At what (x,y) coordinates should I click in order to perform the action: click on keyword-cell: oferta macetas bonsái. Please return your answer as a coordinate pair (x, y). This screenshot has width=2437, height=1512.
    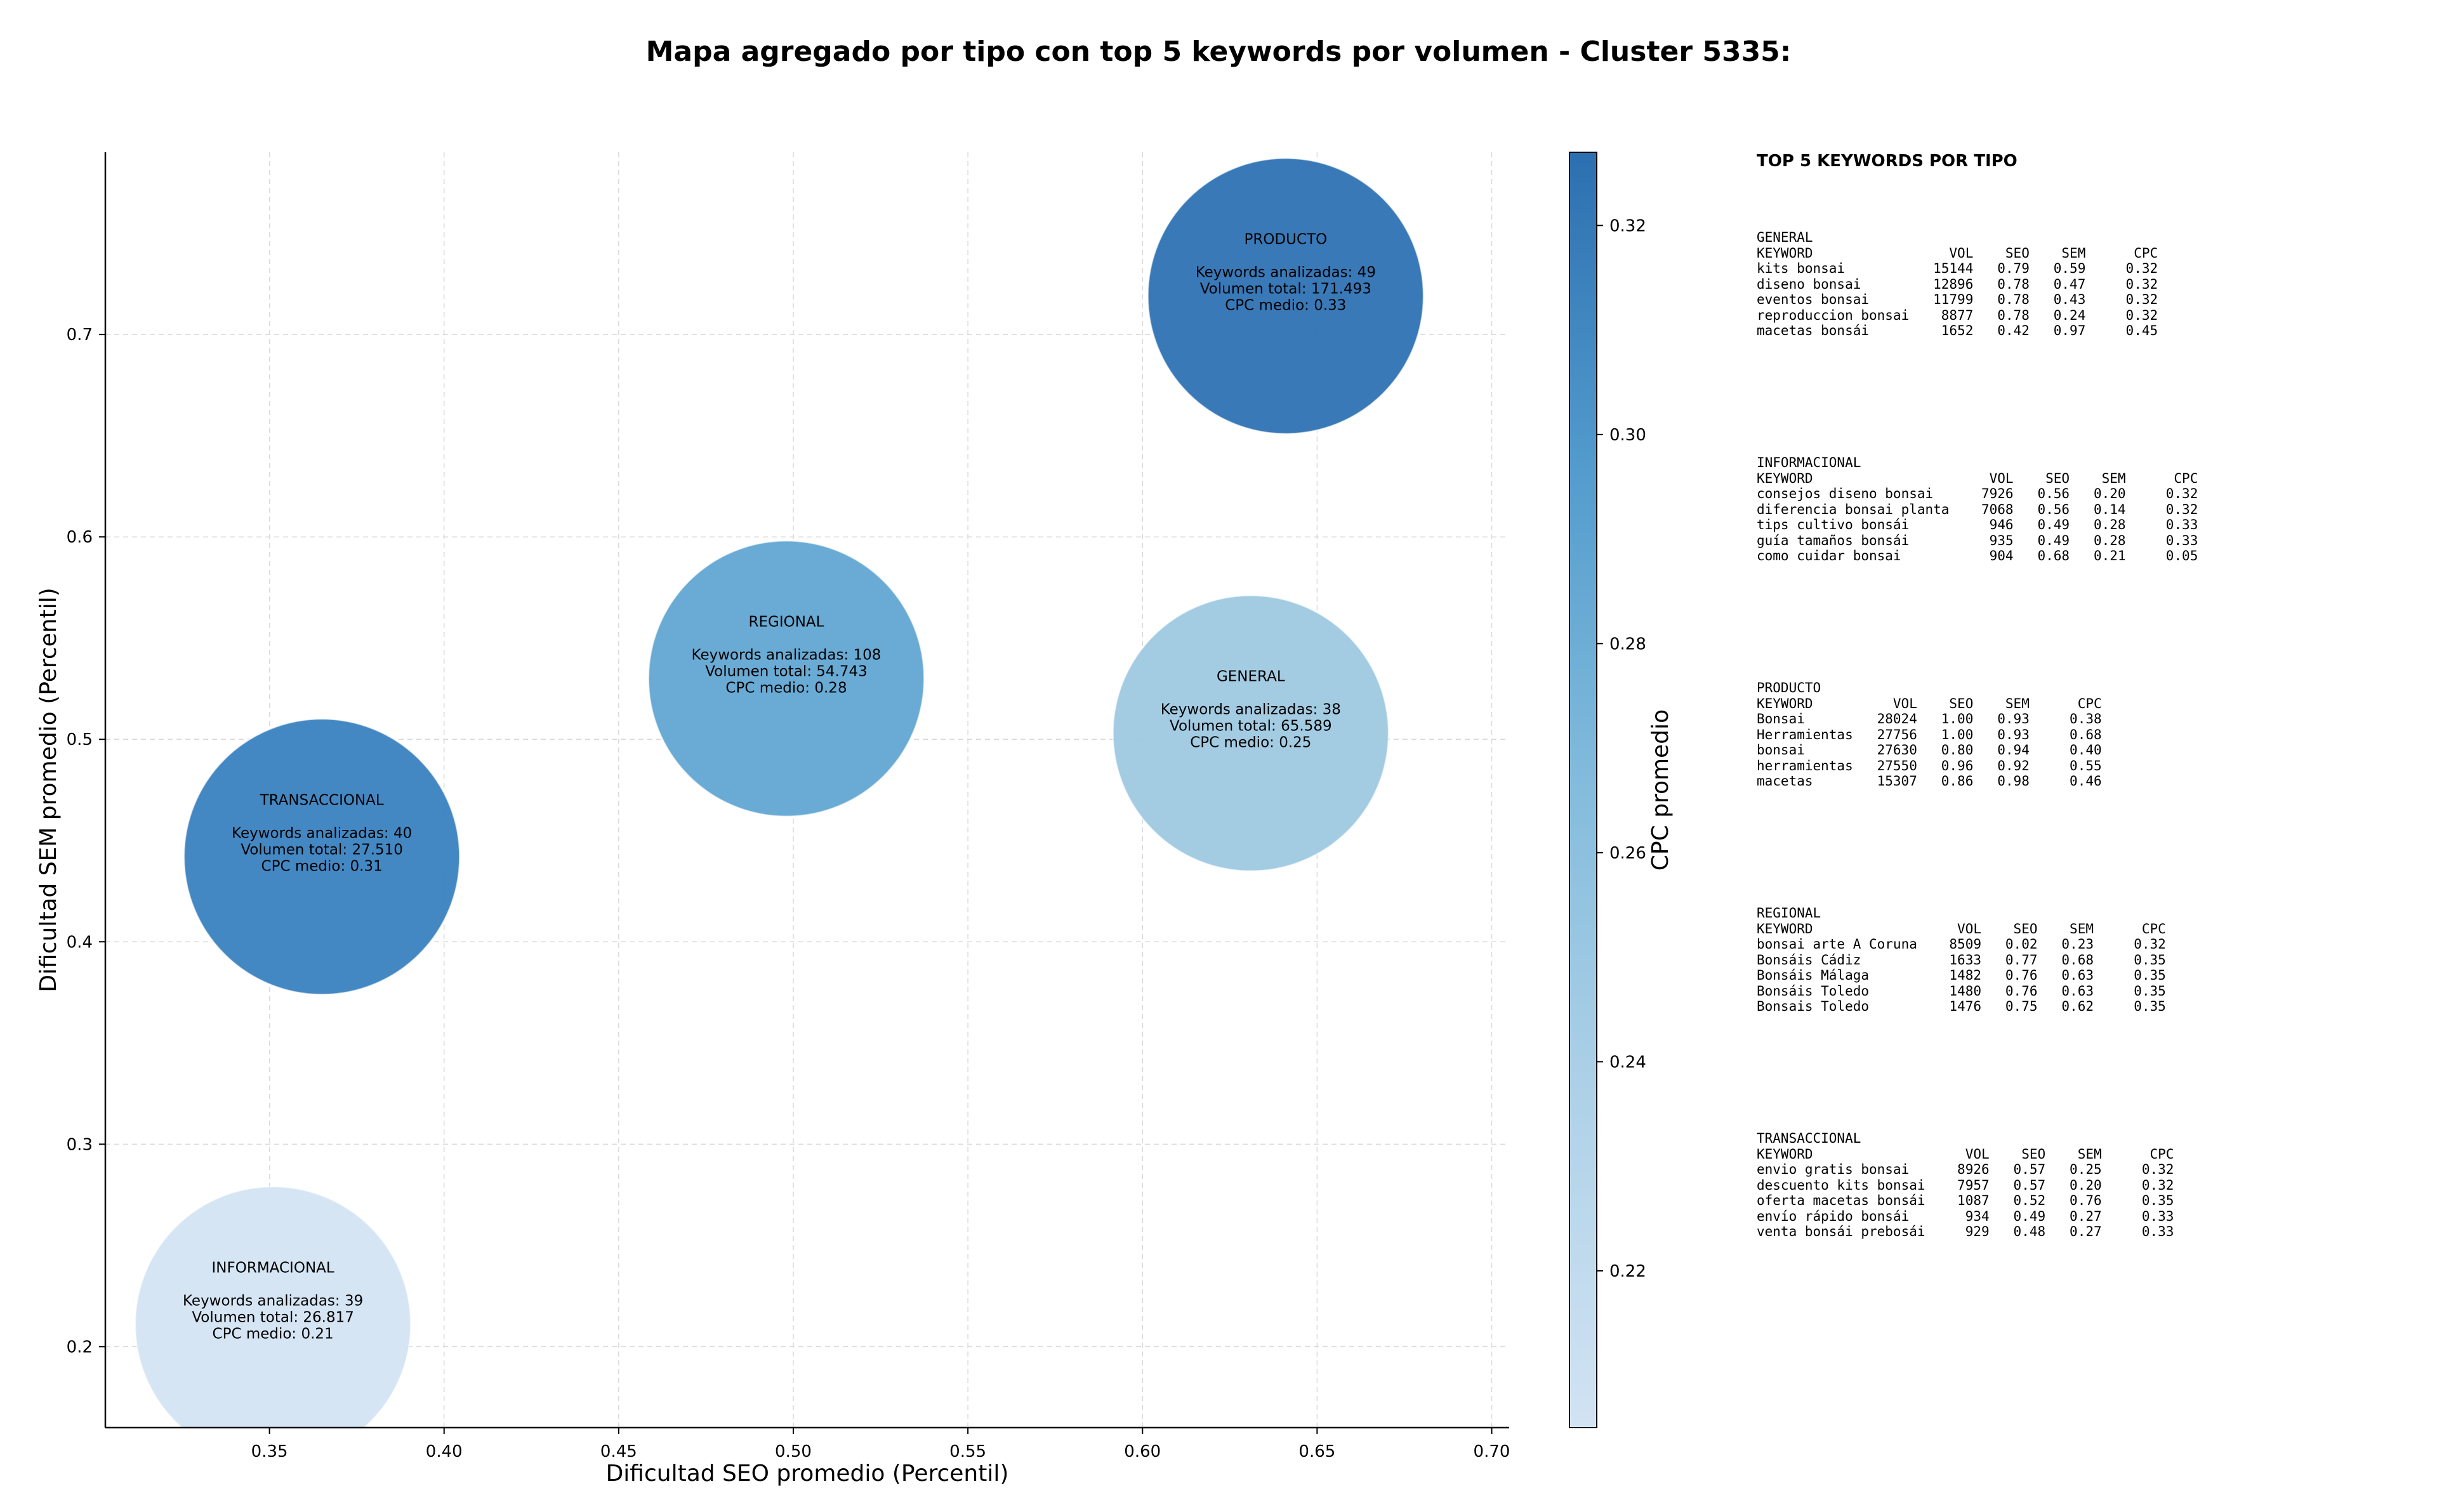
    Looking at the image, I should click on (1841, 1201).